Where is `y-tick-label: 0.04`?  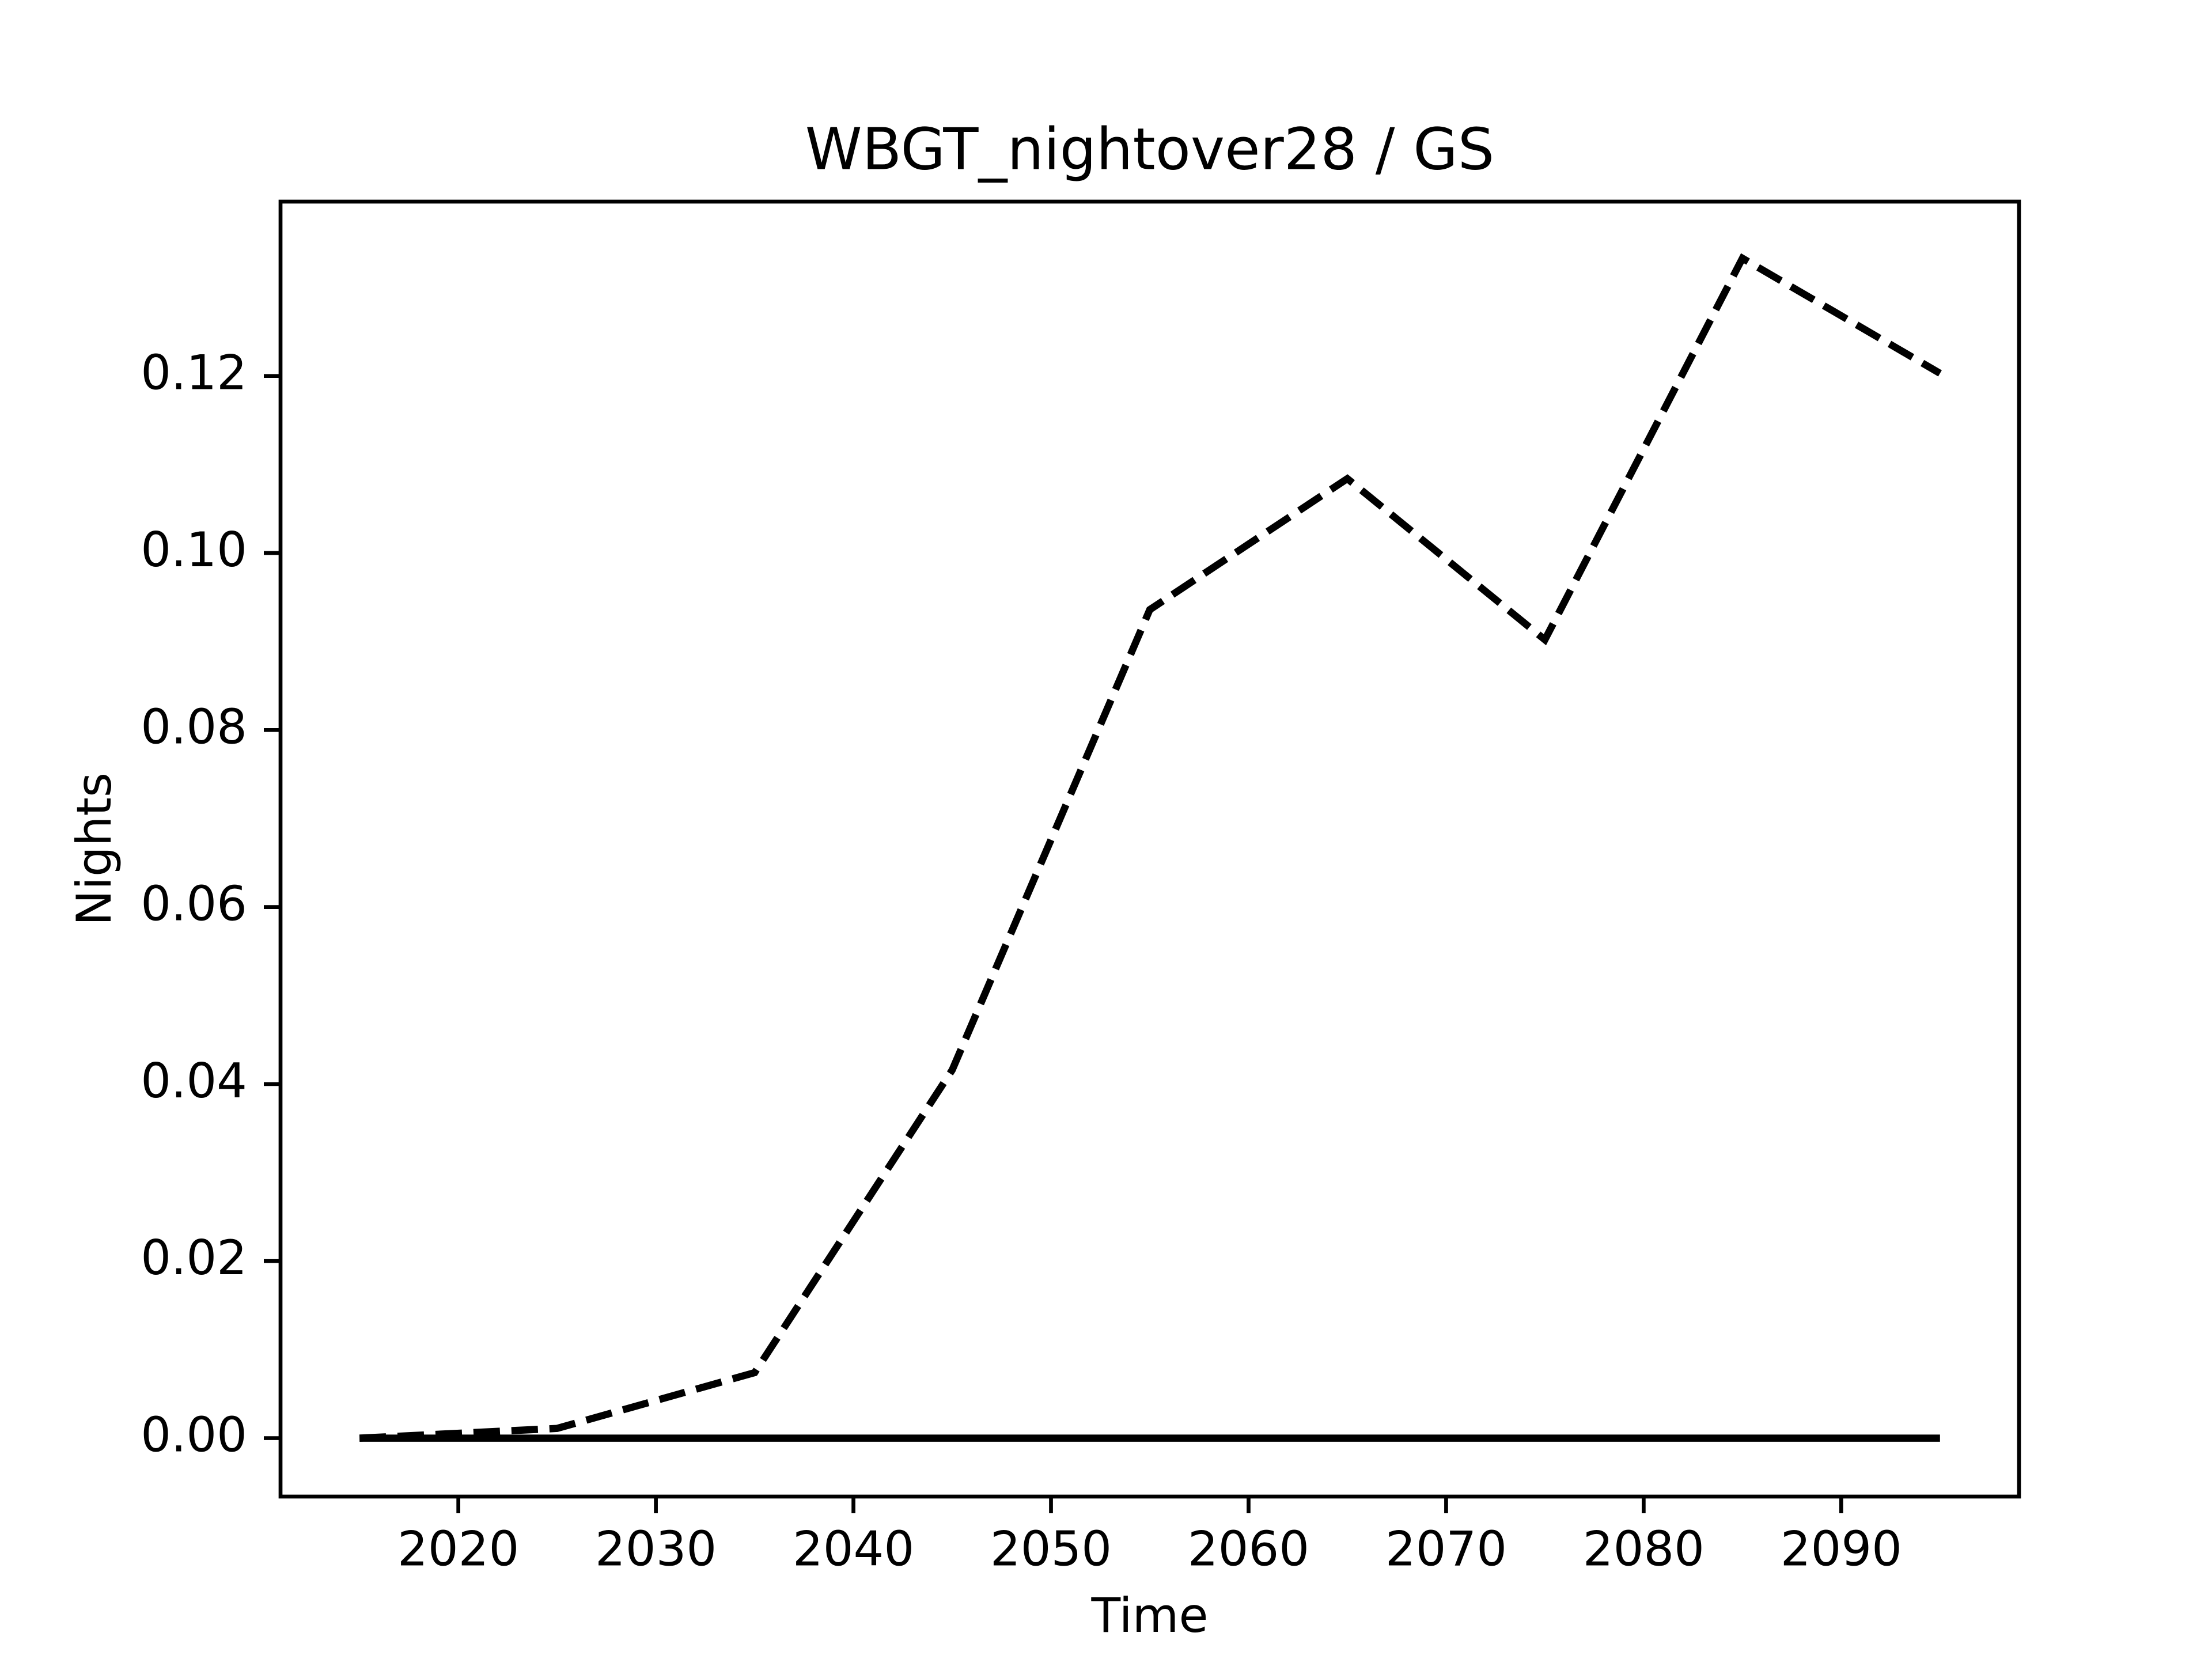
y-tick-label: 0.04 is located at coordinates (194, 1081).